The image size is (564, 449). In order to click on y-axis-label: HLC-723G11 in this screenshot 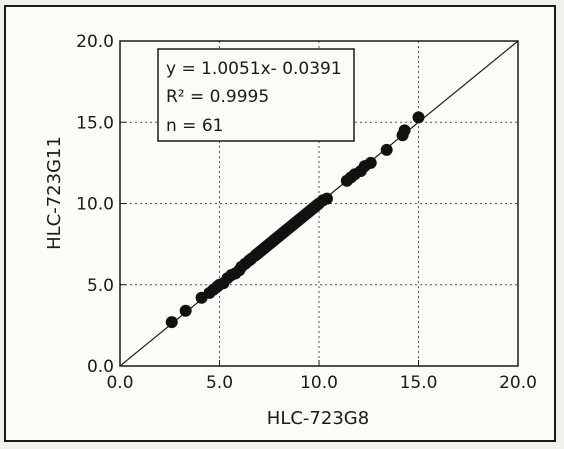, I will do `click(54, 193)`.